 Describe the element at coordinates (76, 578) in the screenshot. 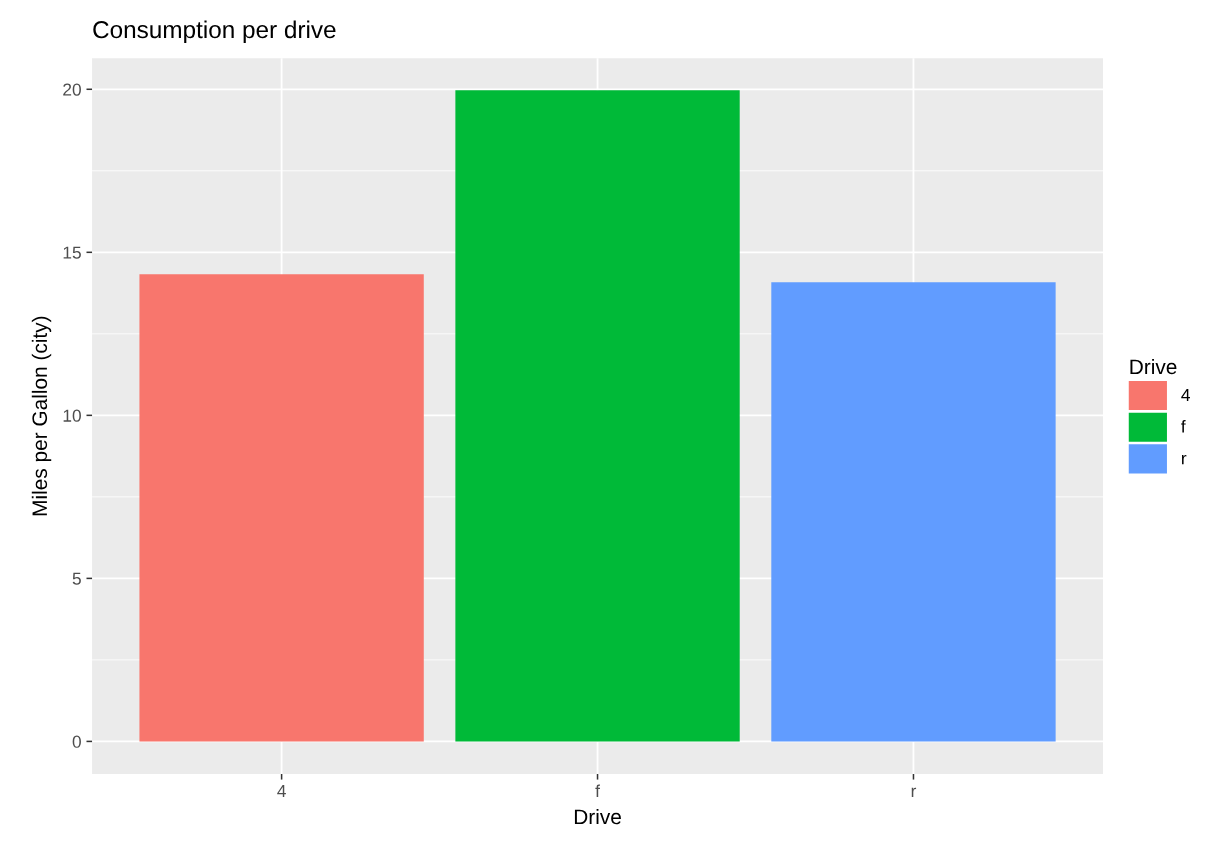

I see `y-tick-label: 5` at that location.